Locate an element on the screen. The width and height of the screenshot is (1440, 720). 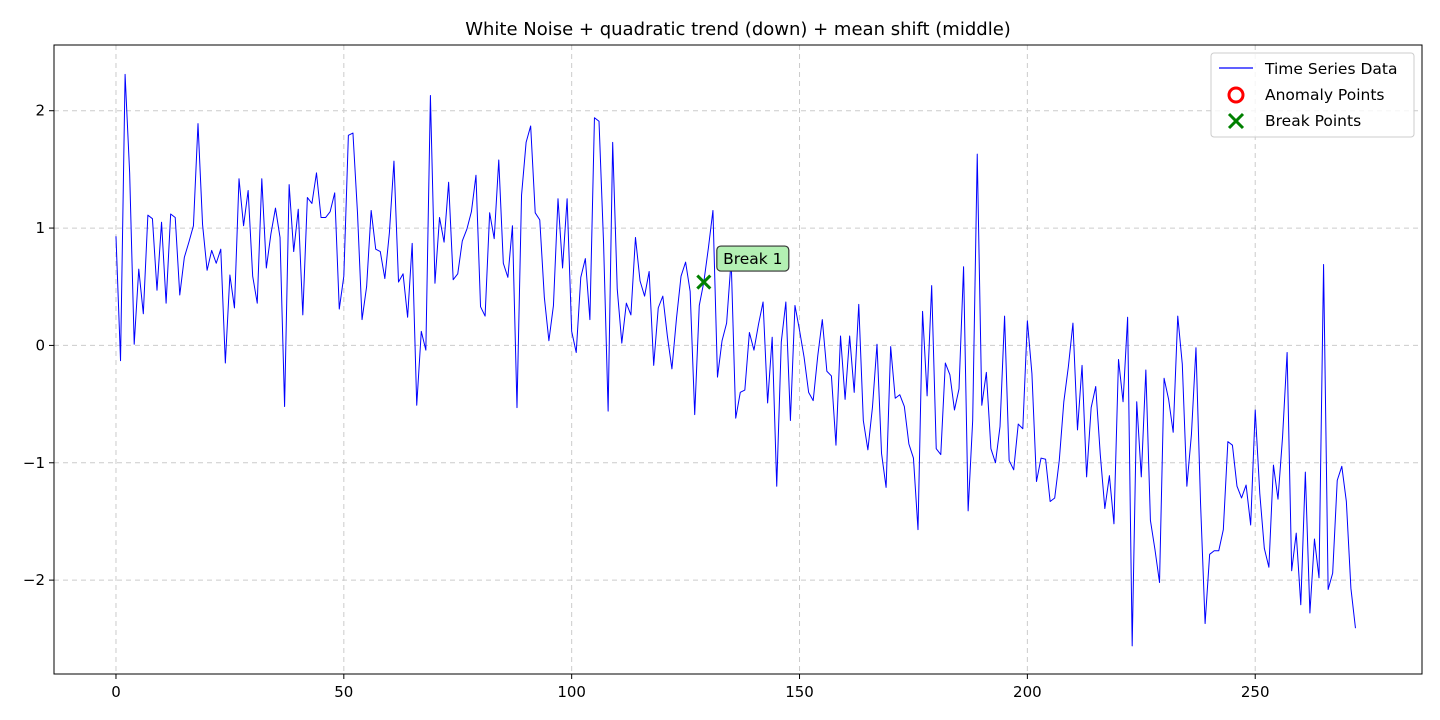
x-tick-label: 150 is located at coordinates (799, 692).